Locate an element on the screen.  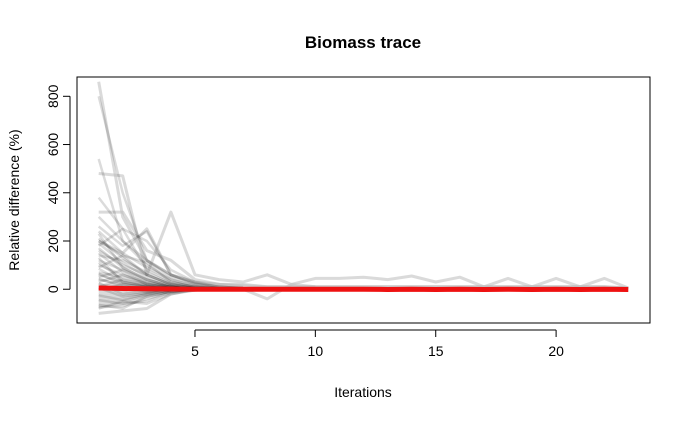
y-tick-label-3: 600 is located at coordinates (53, 145).